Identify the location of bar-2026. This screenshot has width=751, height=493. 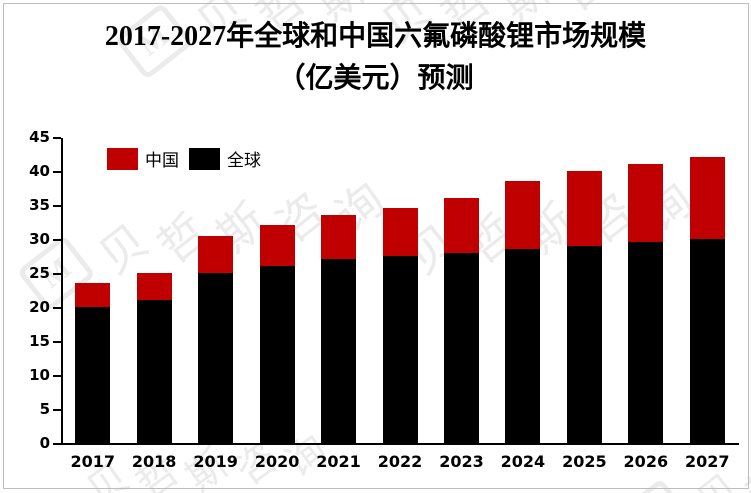
(646, 303).